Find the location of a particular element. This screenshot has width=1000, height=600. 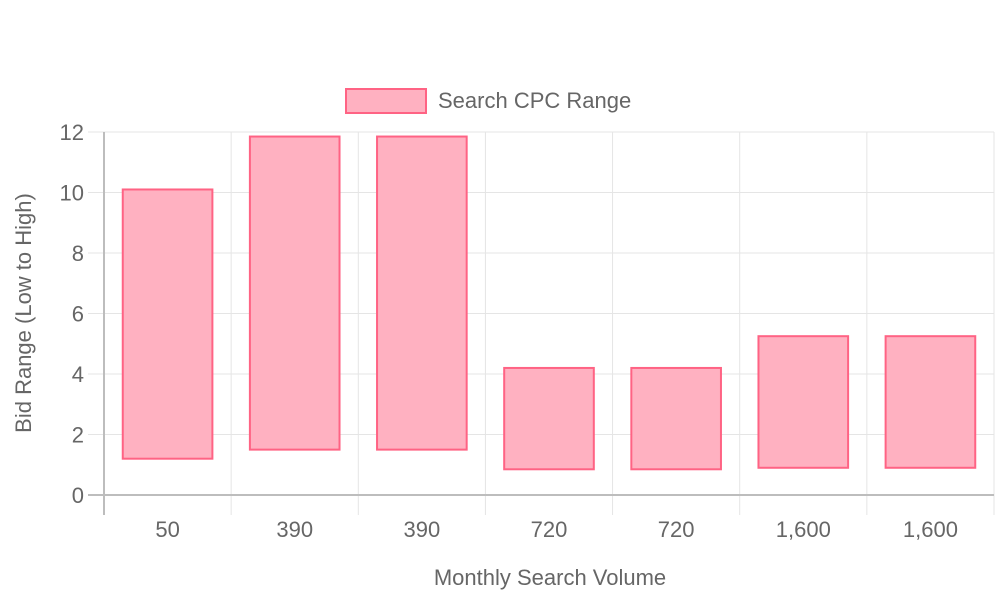

y-tick-label: 10 is located at coordinates (72, 193).